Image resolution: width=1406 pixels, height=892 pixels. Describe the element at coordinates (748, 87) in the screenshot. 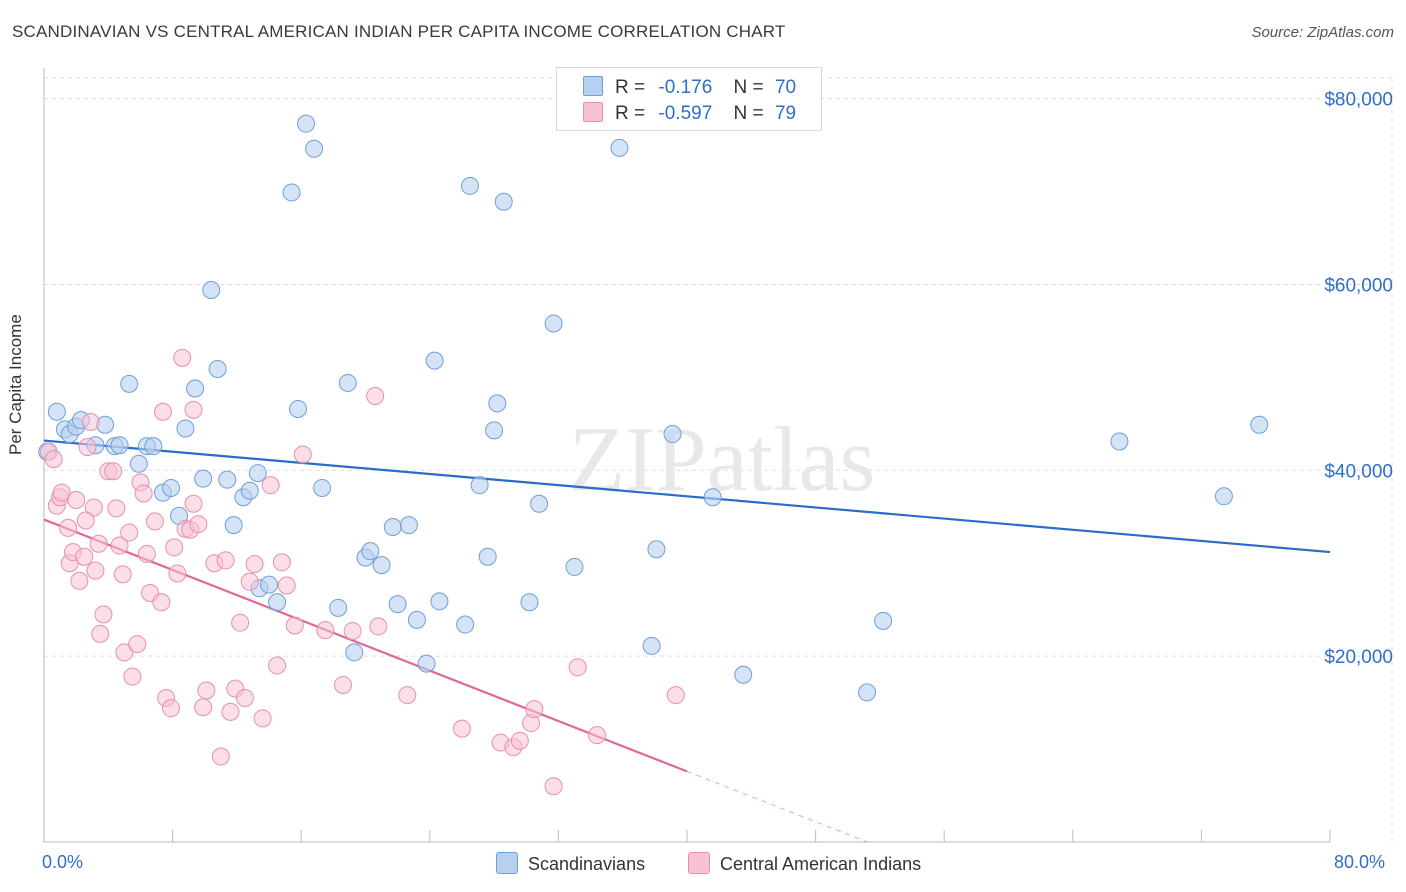

I see `legend-n-label-1: N =` at that location.